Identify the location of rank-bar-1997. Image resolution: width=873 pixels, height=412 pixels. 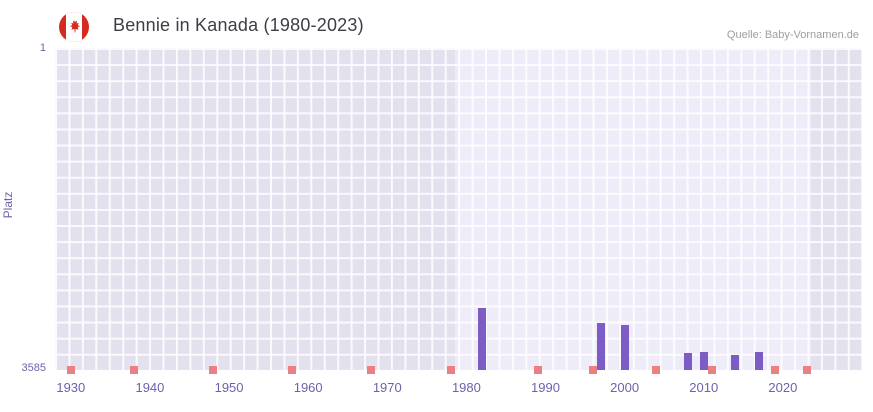
(600, 346).